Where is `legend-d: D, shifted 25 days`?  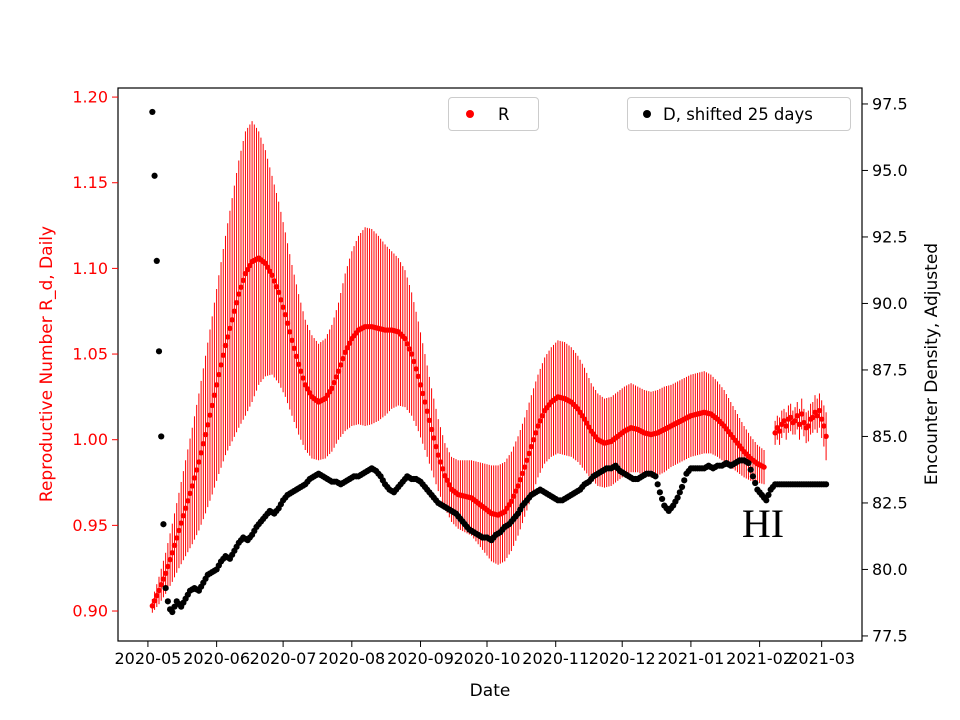
legend-d: D, shifted 25 days is located at coordinates (739, 114).